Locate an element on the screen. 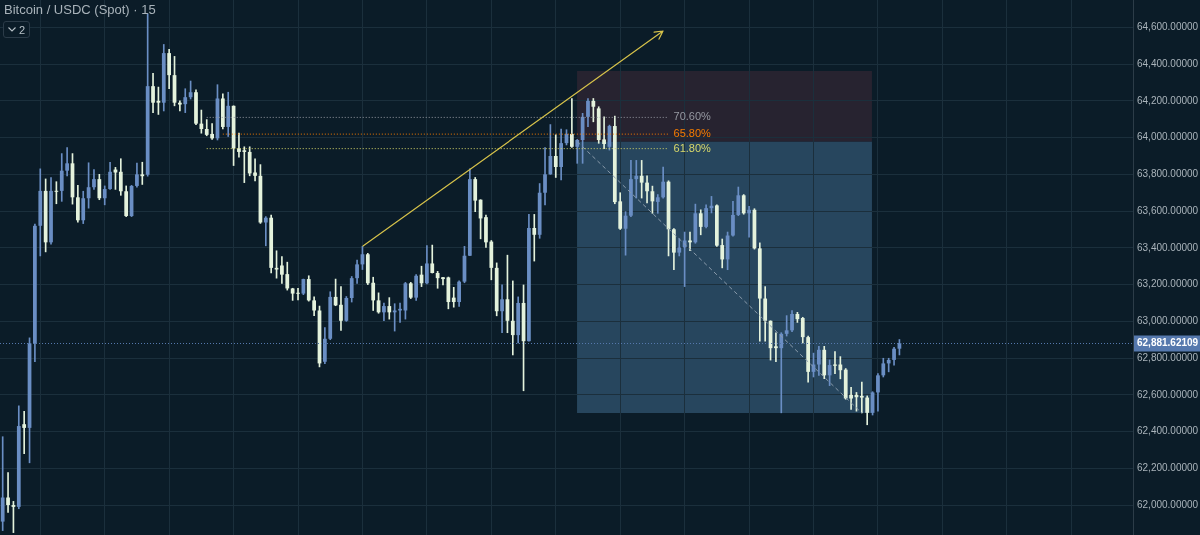 The height and width of the screenshot is (535, 1200). series-label: 70.60% is located at coordinates (692, 116).